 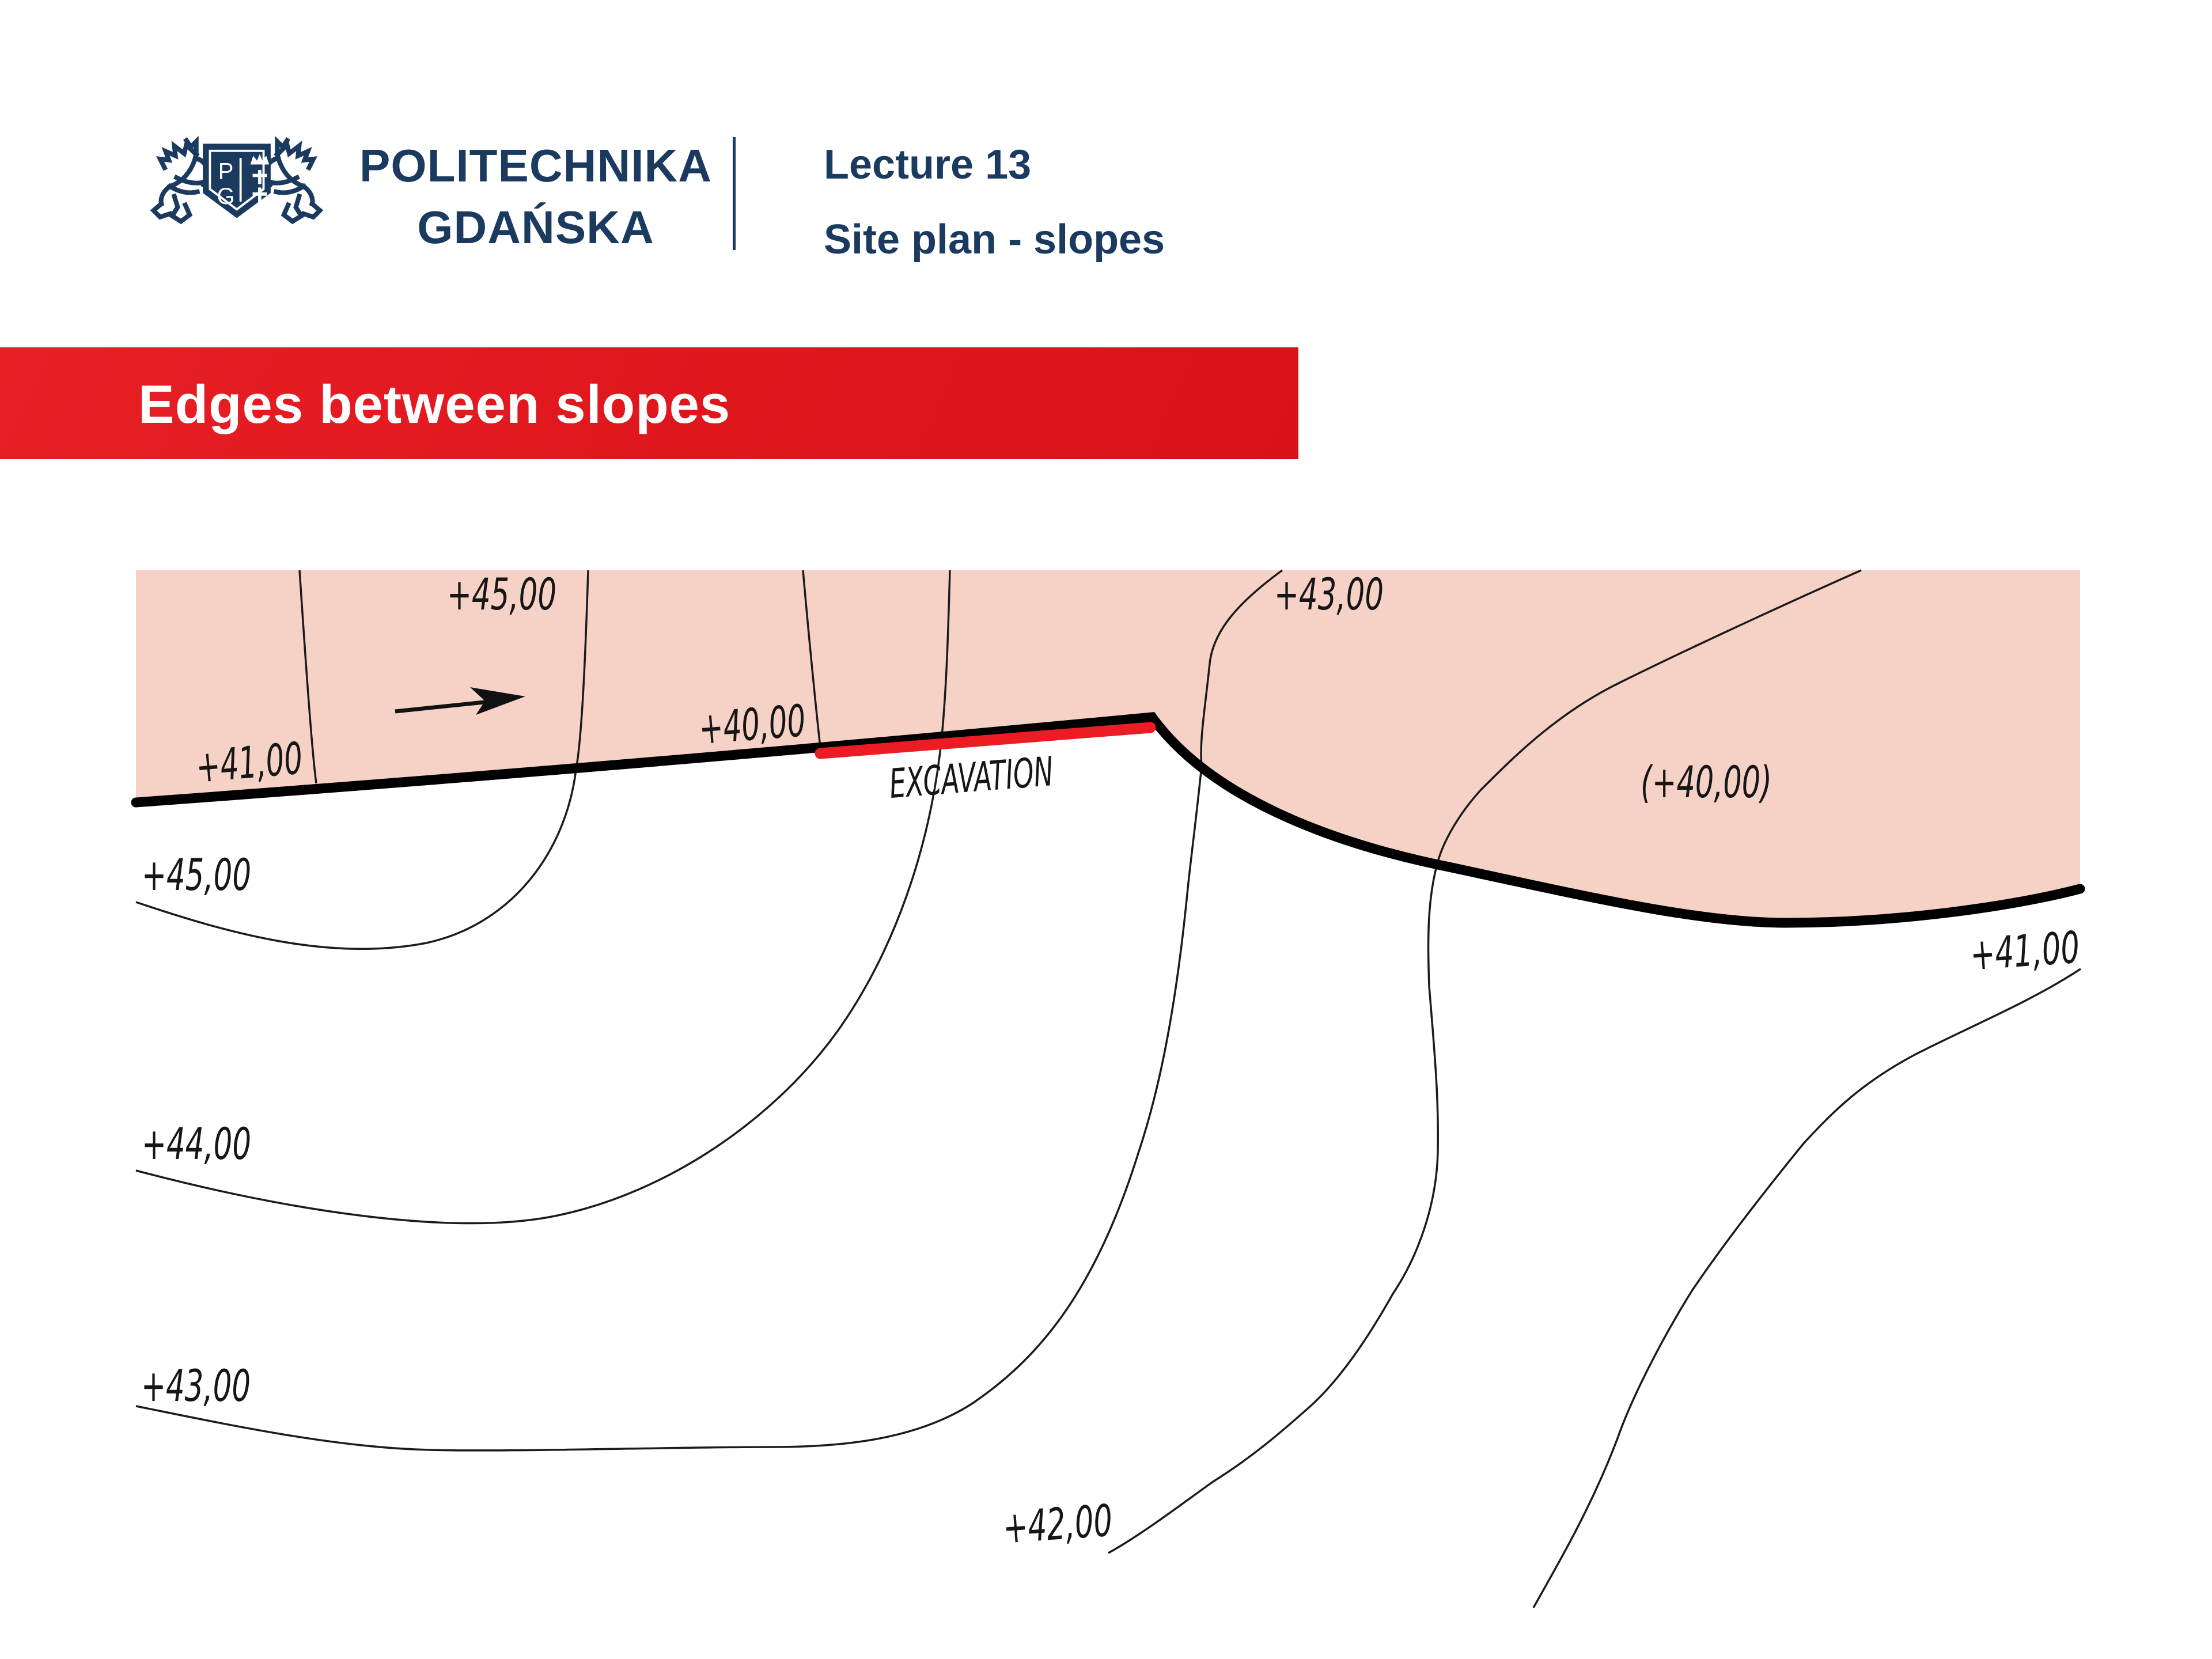 What do you see at coordinates (928, 165) in the screenshot?
I see `lecture-title: Lecture 13` at bounding box center [928, 165].